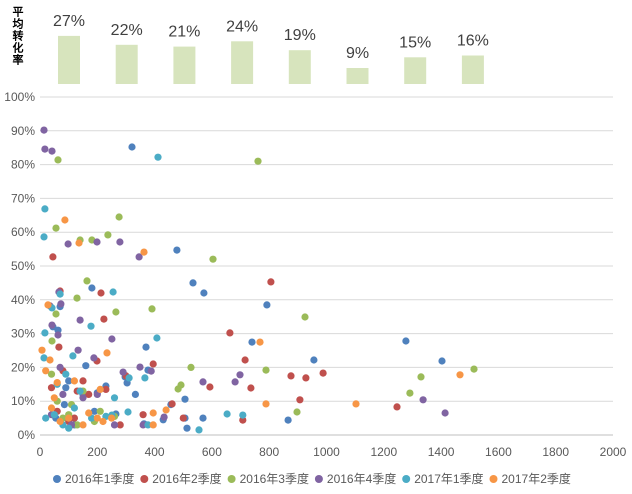  I want to click on y-tick-label: 0%, so click(27, 435).